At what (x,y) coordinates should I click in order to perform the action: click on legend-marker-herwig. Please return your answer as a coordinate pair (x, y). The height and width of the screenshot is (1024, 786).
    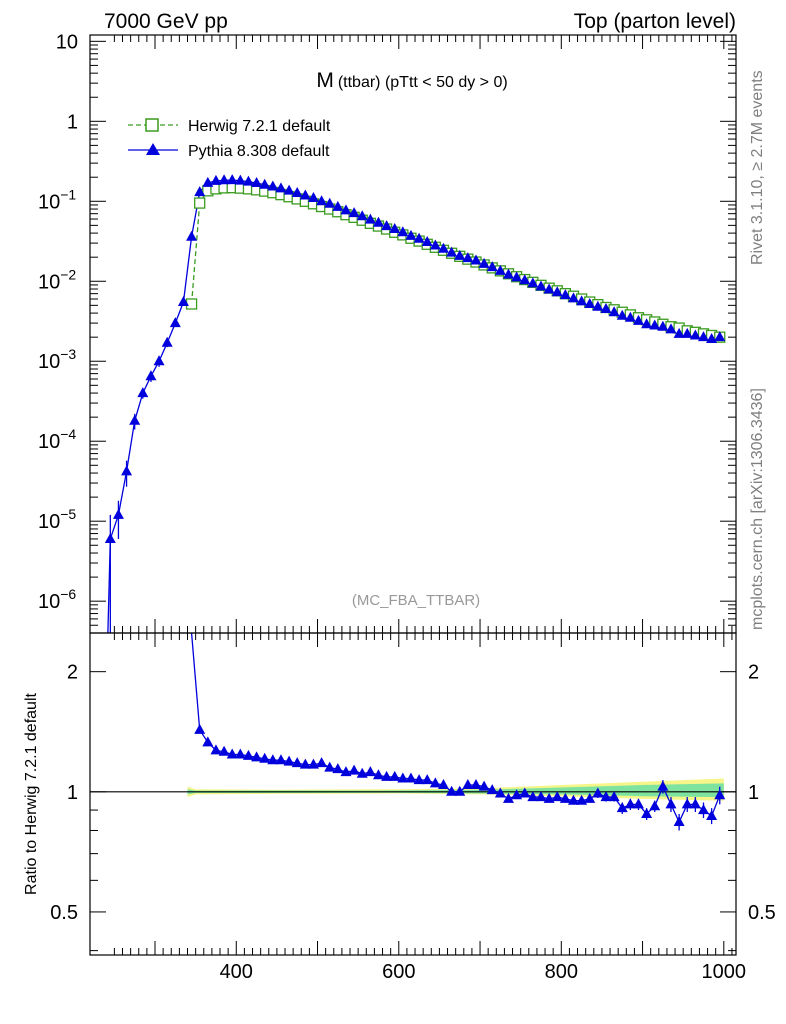
    Looking at the image, I should click on (152, 125).